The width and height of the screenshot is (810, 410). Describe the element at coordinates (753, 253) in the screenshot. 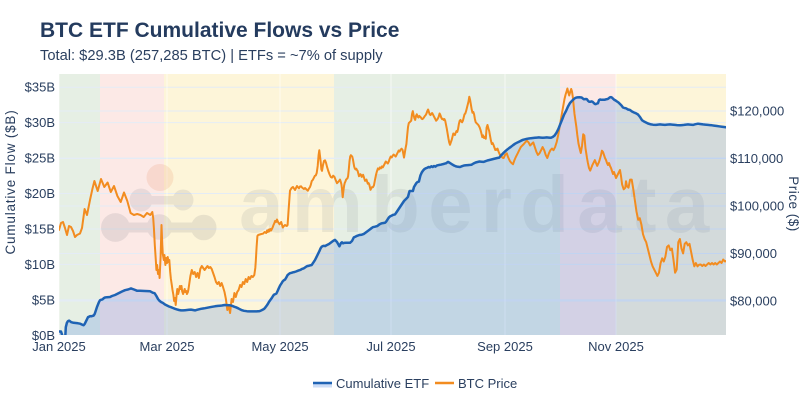

I see `svg-text: $90,000` at that location.